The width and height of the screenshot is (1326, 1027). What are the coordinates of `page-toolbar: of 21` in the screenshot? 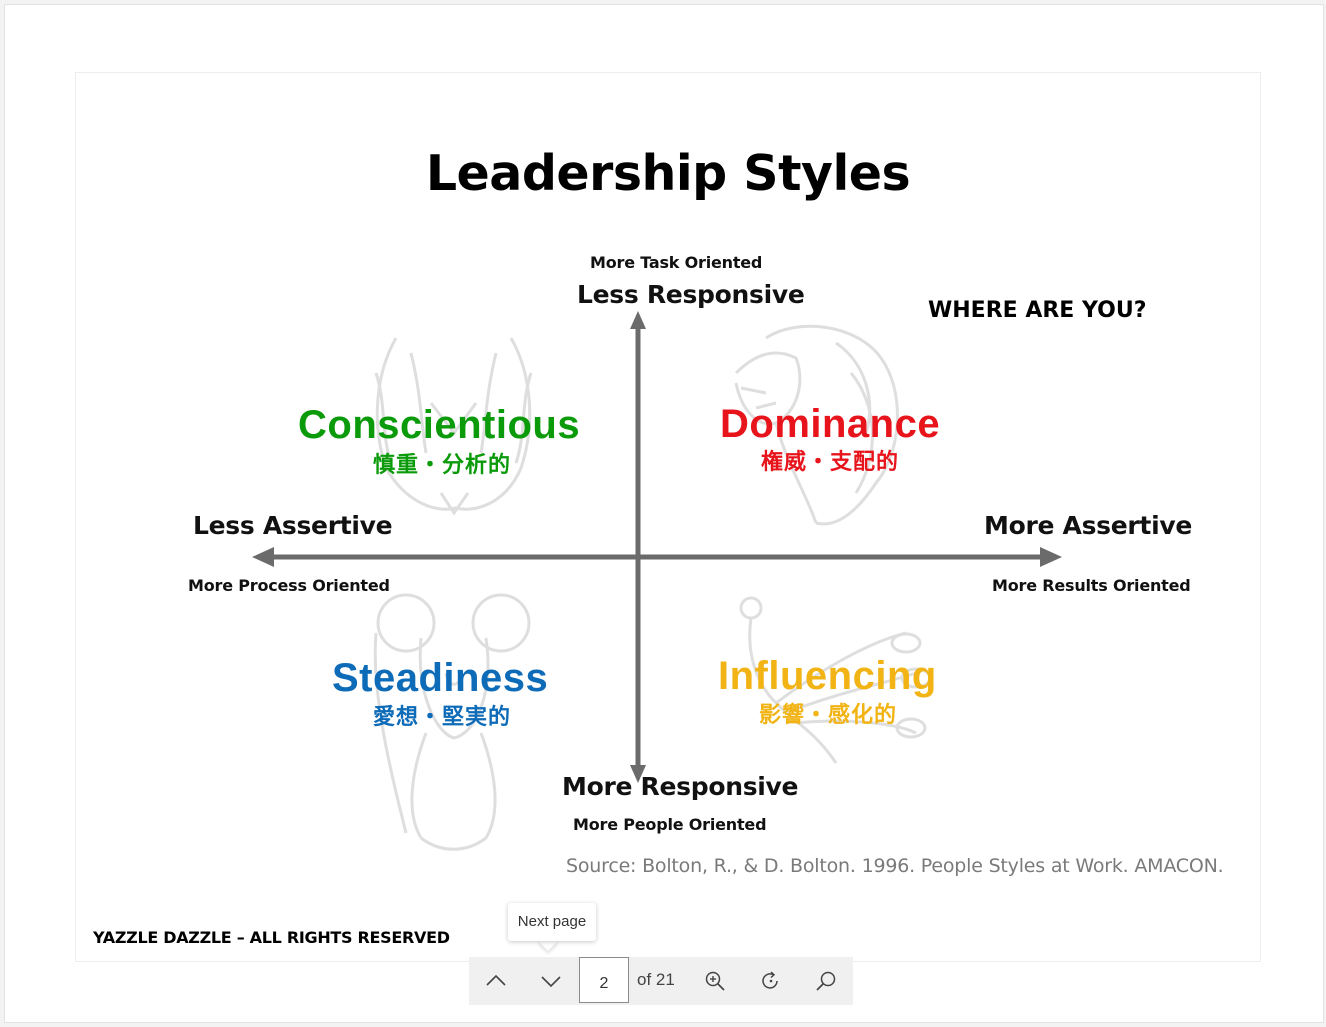 It's located at (661, 981).